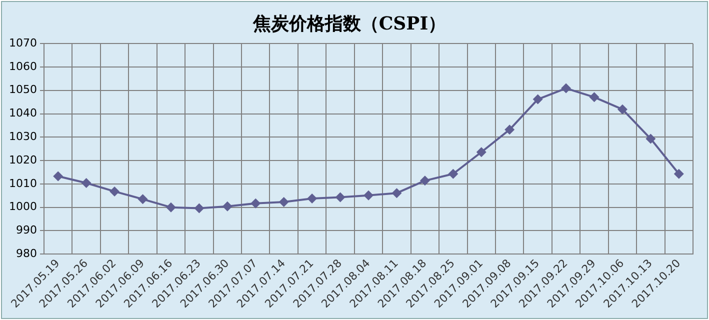  I want to click on y-tick-label: 1040, so click(22, 113).